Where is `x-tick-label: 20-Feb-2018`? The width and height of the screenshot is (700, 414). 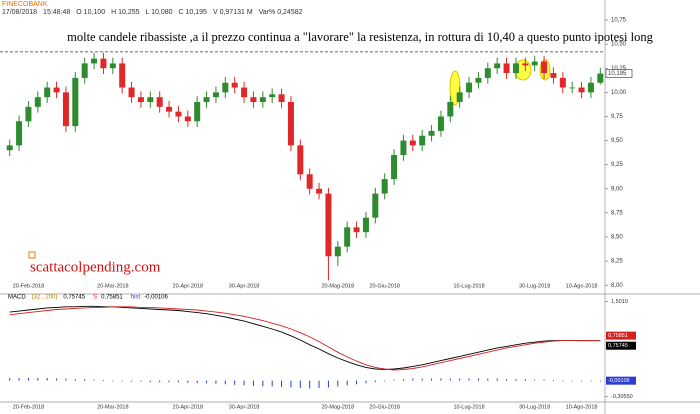 x-tick-label: 20-Feb-2018 is located at coordinates (29, 286).